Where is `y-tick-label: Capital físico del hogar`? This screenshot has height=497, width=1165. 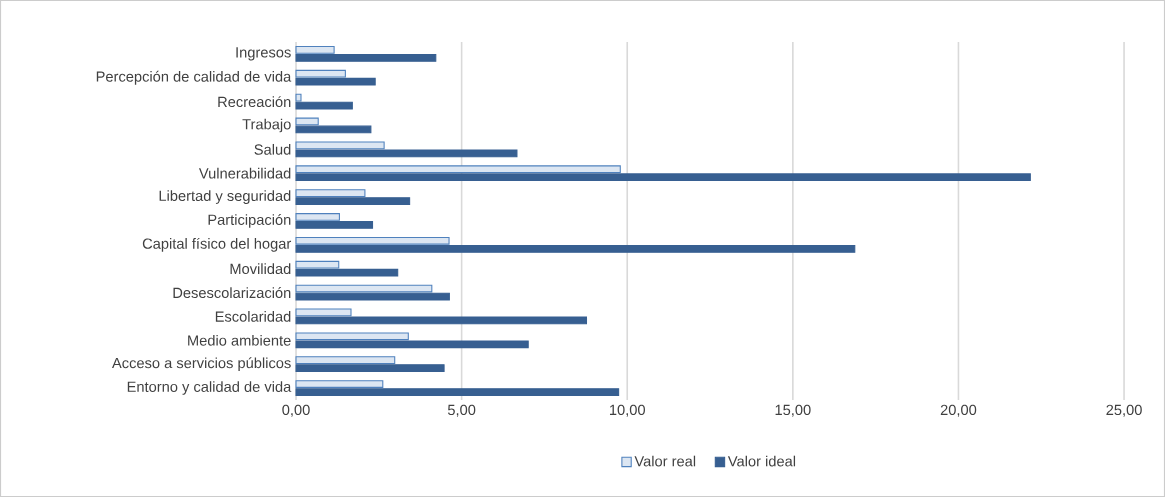
y-tick-label: Capital físico del hogar is located at coordinates (217, 244).